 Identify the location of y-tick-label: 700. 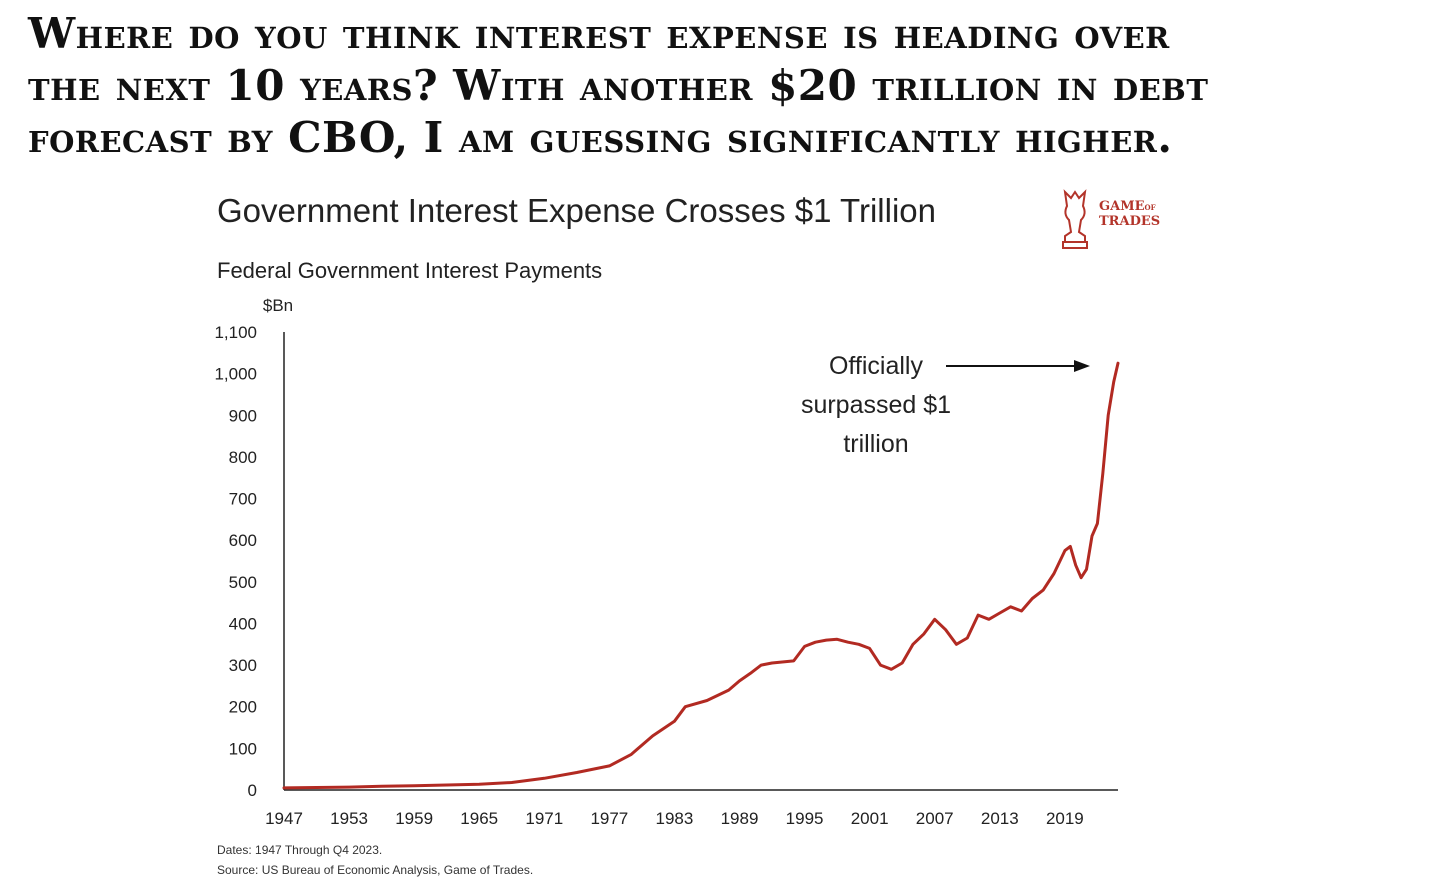
(243, 499).